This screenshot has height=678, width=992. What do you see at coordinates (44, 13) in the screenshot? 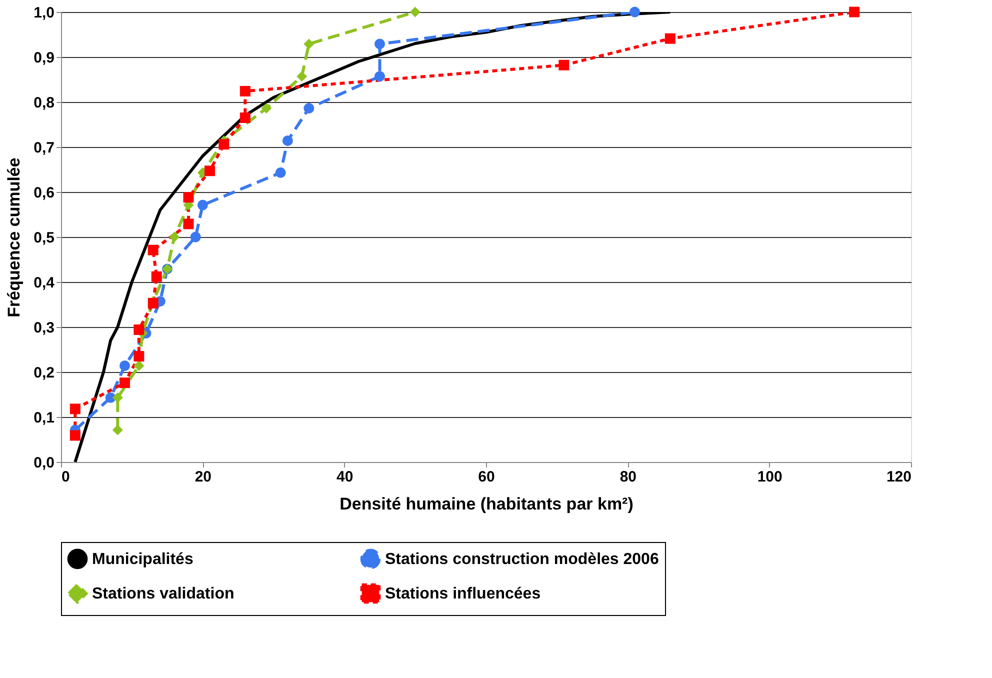
I see `y-tick-label: 1,0` at bounding box center [44, 13].